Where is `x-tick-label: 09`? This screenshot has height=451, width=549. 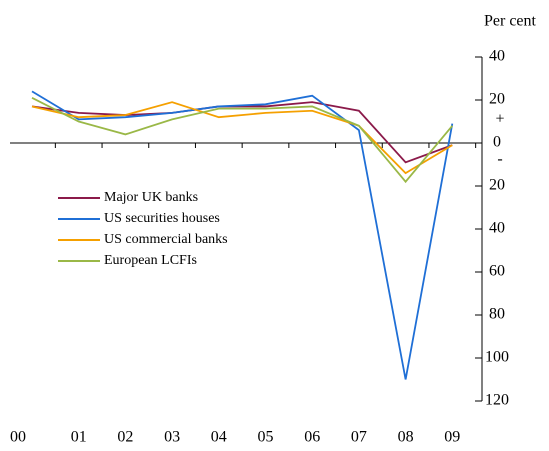 x-tick-label: 09 is located at coordinates (452, 437).